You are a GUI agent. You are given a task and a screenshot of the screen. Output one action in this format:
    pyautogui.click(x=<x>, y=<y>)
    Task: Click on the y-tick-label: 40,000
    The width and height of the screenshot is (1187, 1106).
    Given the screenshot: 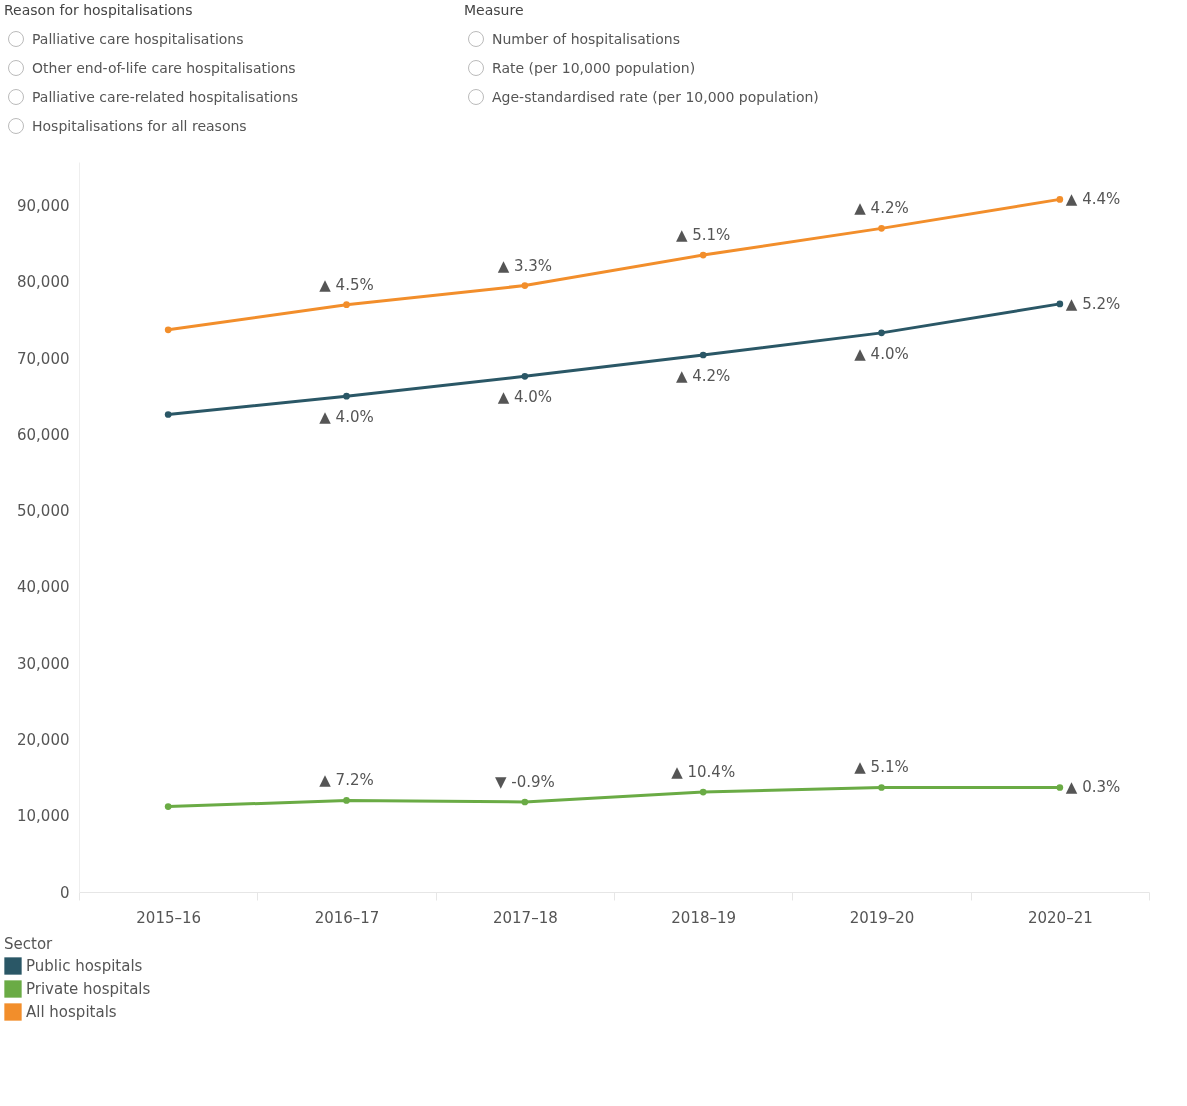 What is the action you would take?
    pyautogui.click(x=43, y=587)
    